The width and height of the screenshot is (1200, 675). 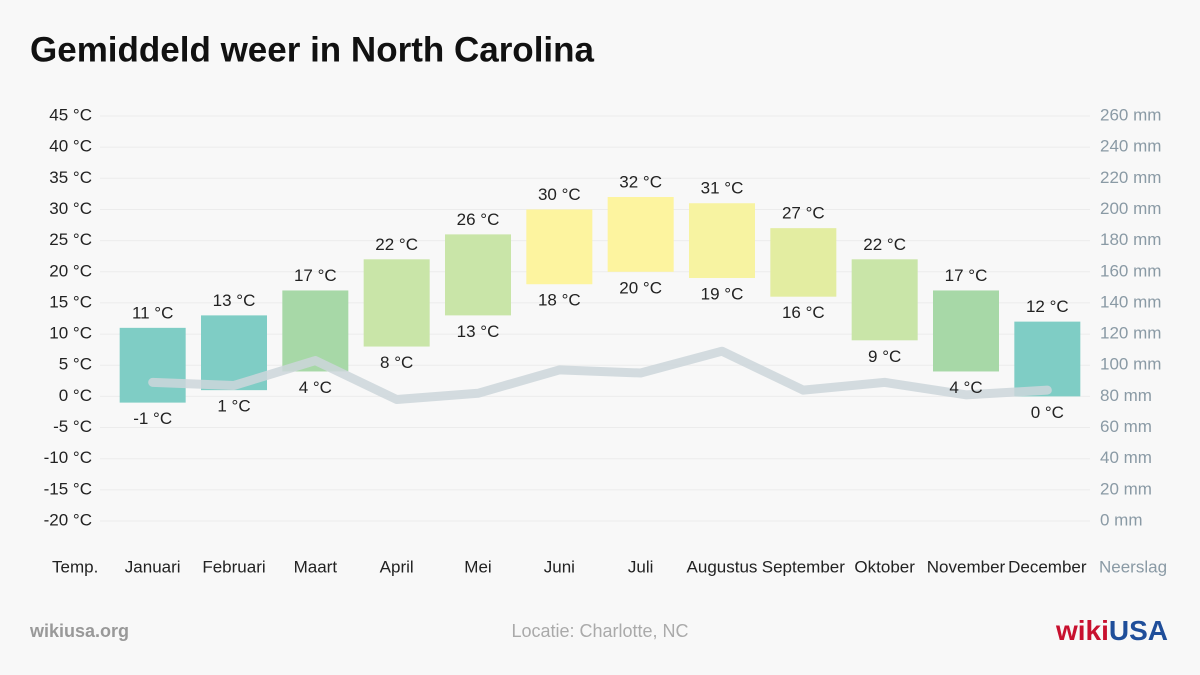 What do you see at coordinates (884, 356) in the screenshot?
I see `low-label: 9 °C` at bounding box center [884, 356].